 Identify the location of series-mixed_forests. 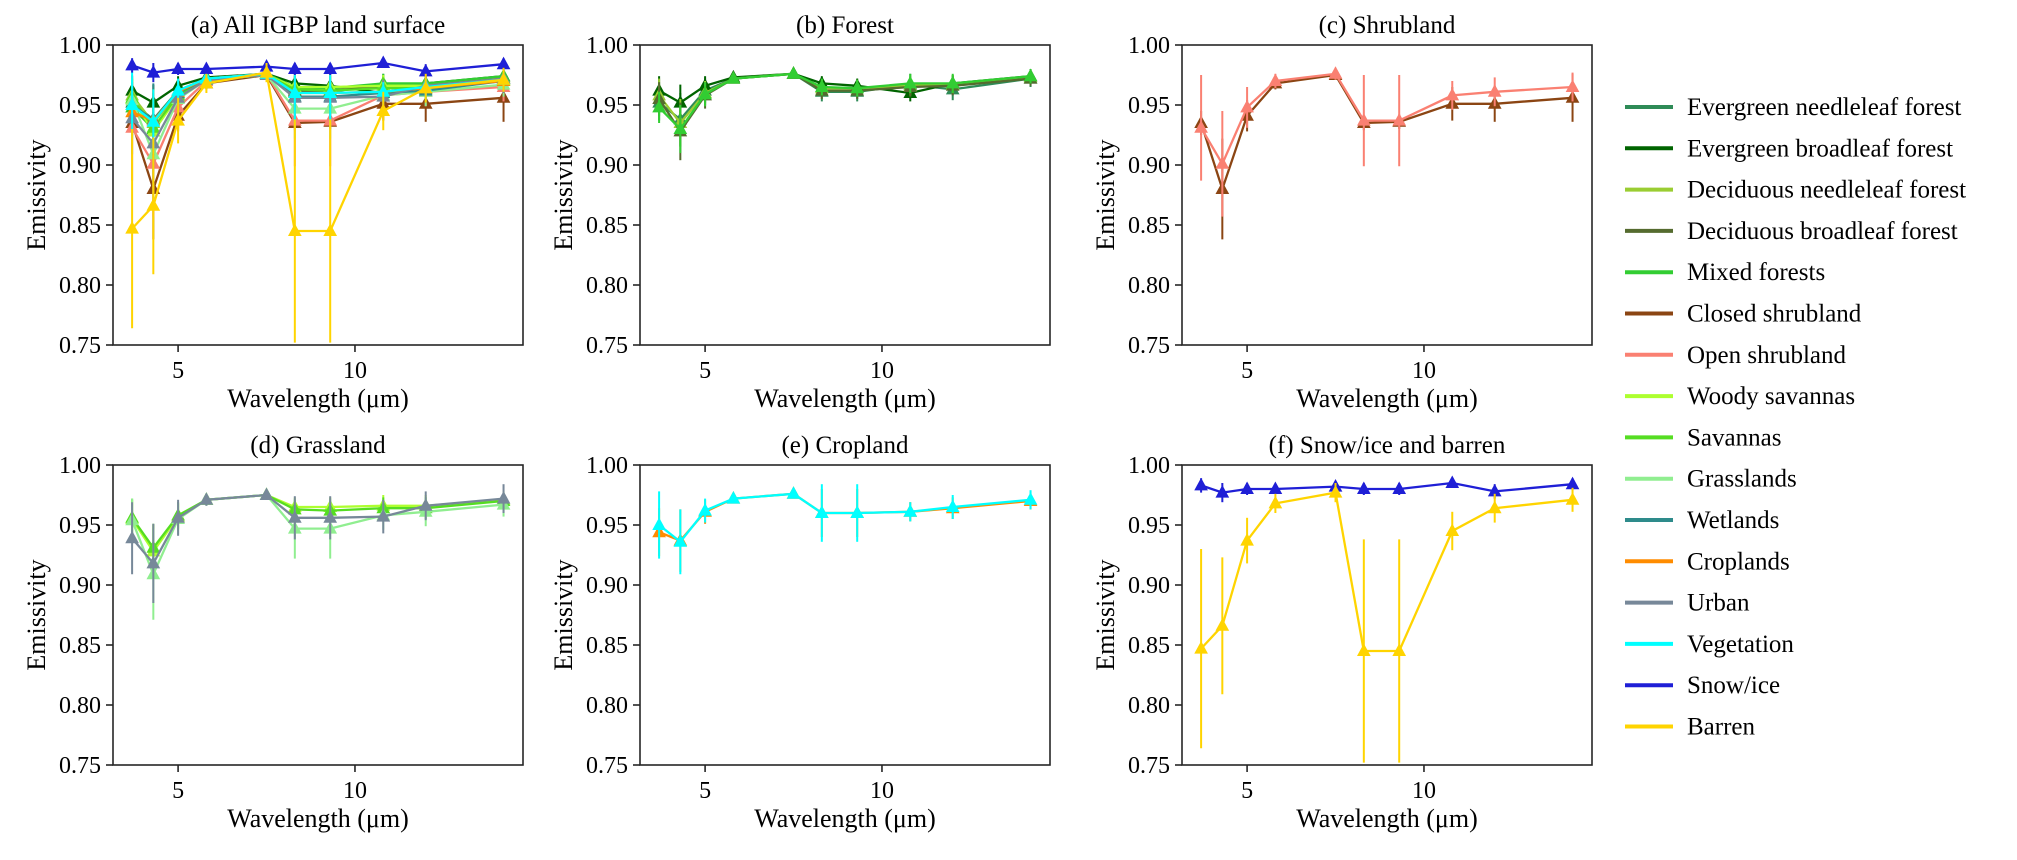
(845, 109).